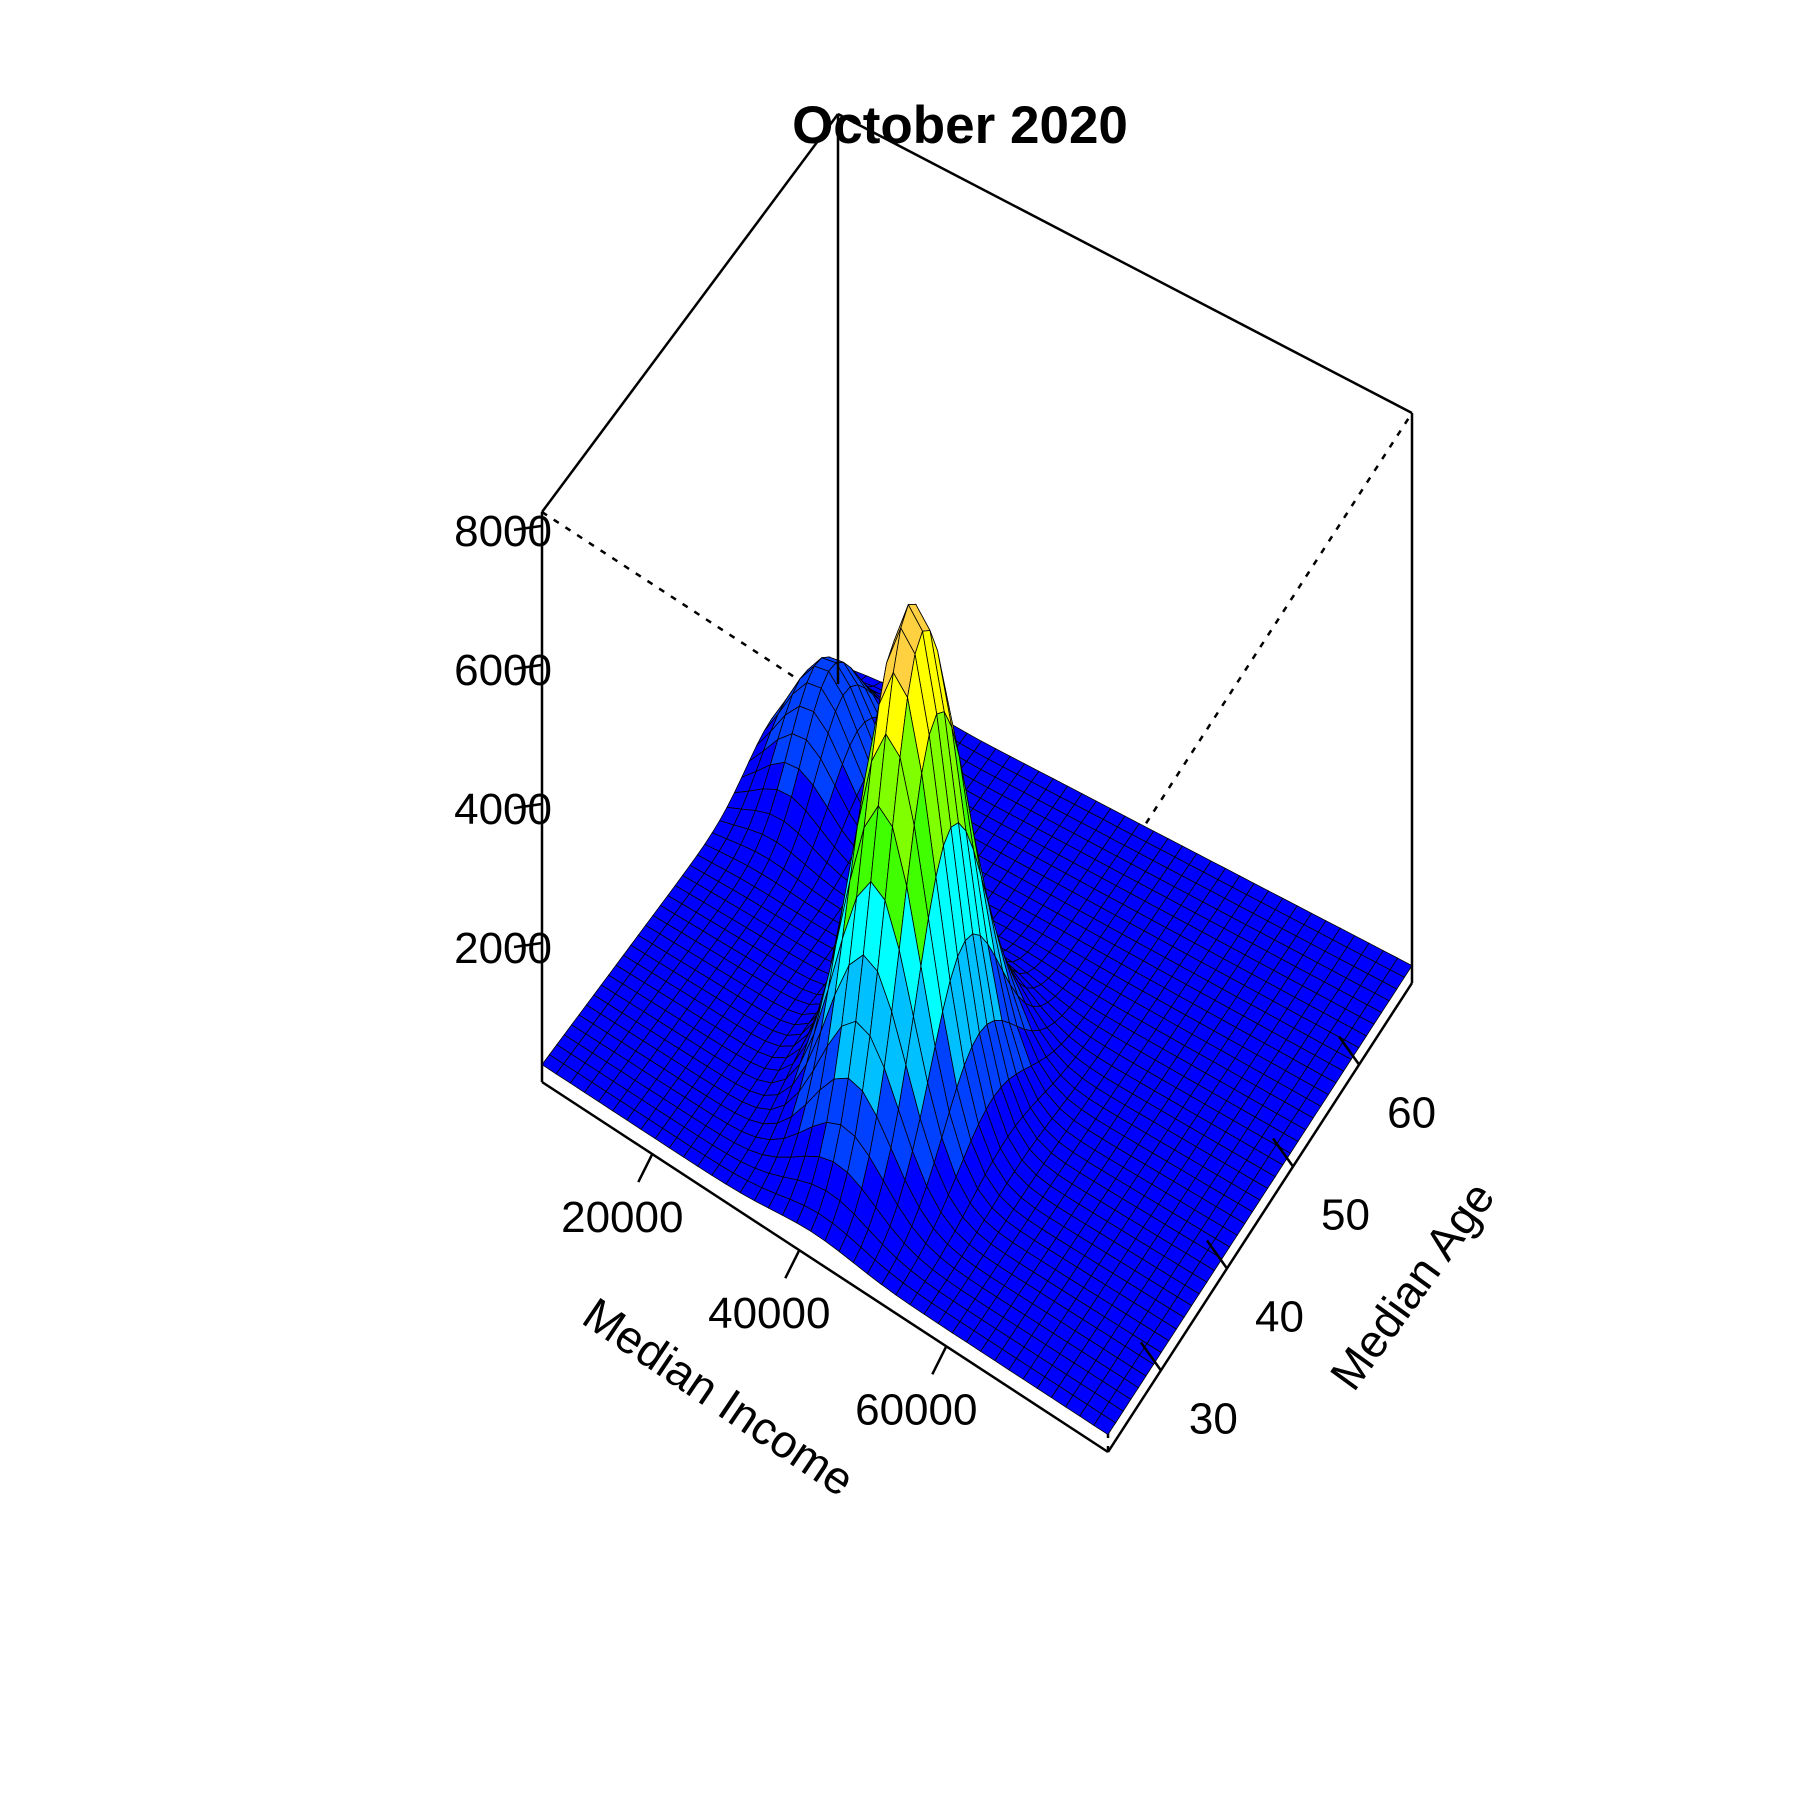 The width and height of the screenshot is (1800, 1800). What do you see at coordinates (503, 531) in the screenshot?
I see `z-tick-label: 8000` at bounding box center [503, 531].